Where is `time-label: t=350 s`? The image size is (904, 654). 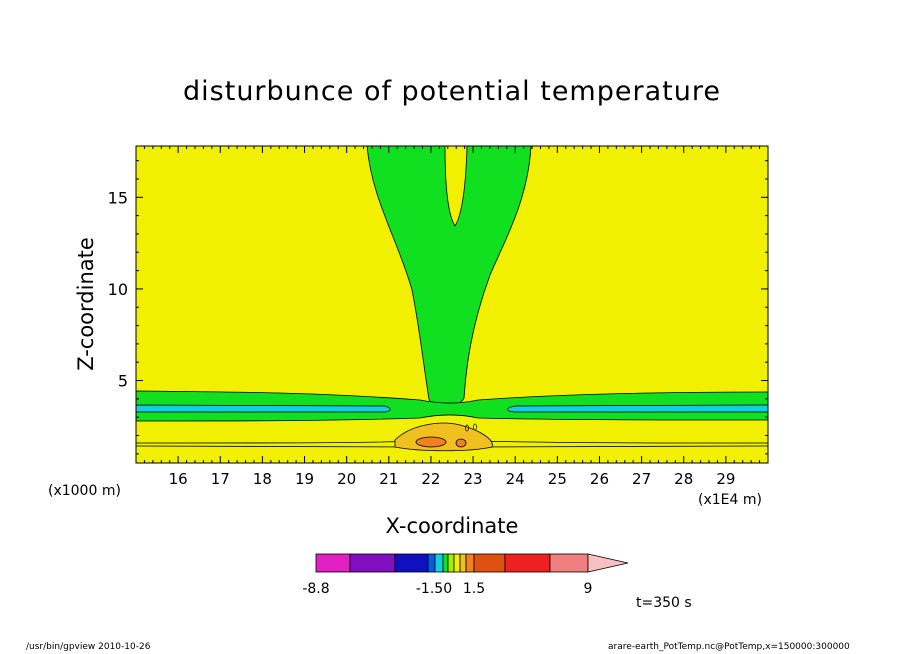
time-label: t=350 s is located at coordinates (664, 603).